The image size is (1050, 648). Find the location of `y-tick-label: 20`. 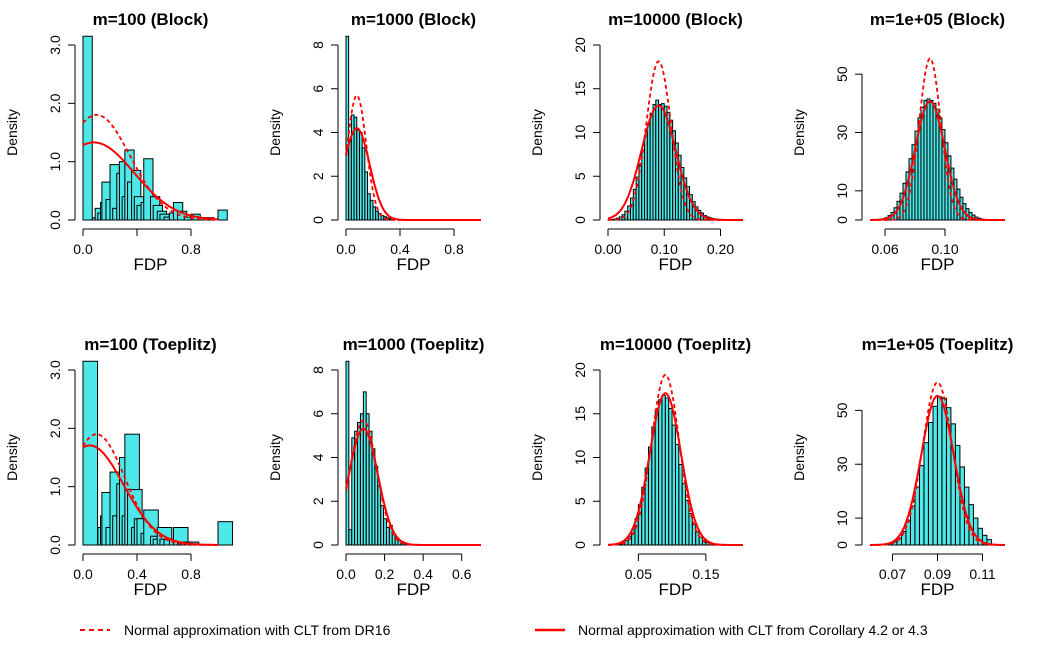

y-tick-label: 20 is located at coordinates (580, 45).